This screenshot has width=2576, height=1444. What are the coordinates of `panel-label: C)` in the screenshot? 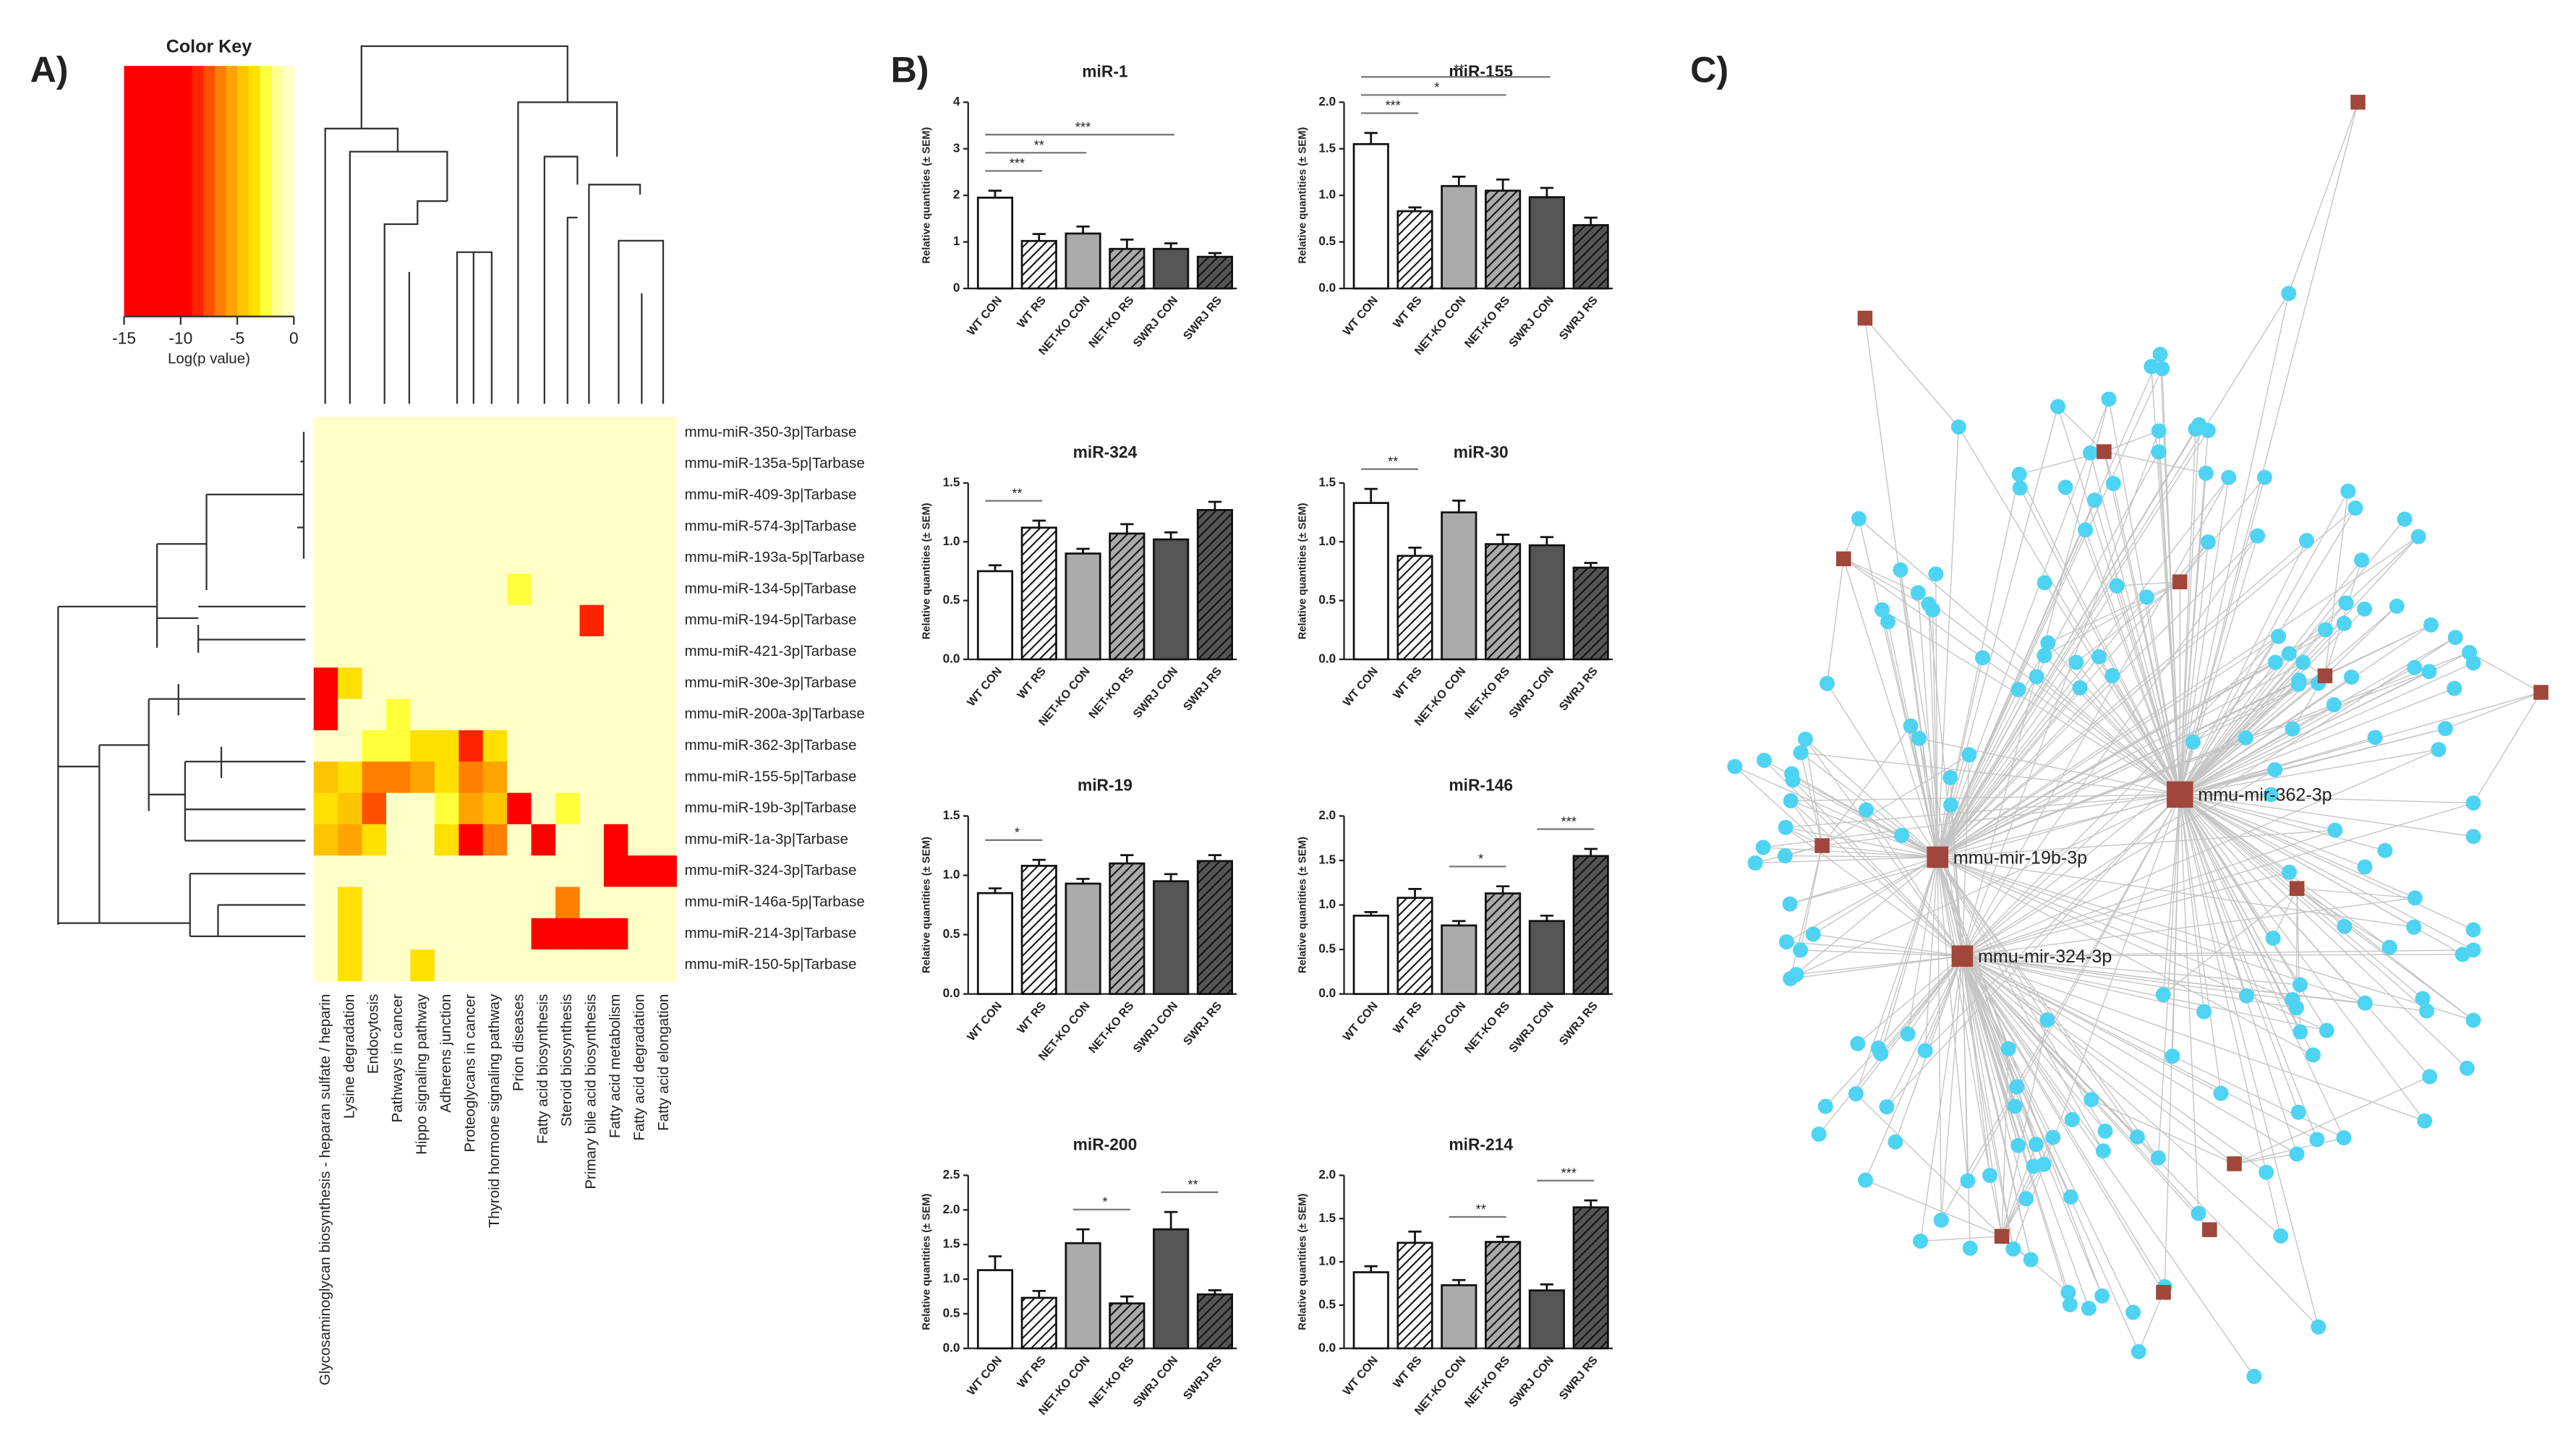 It's located at (1709, 70).